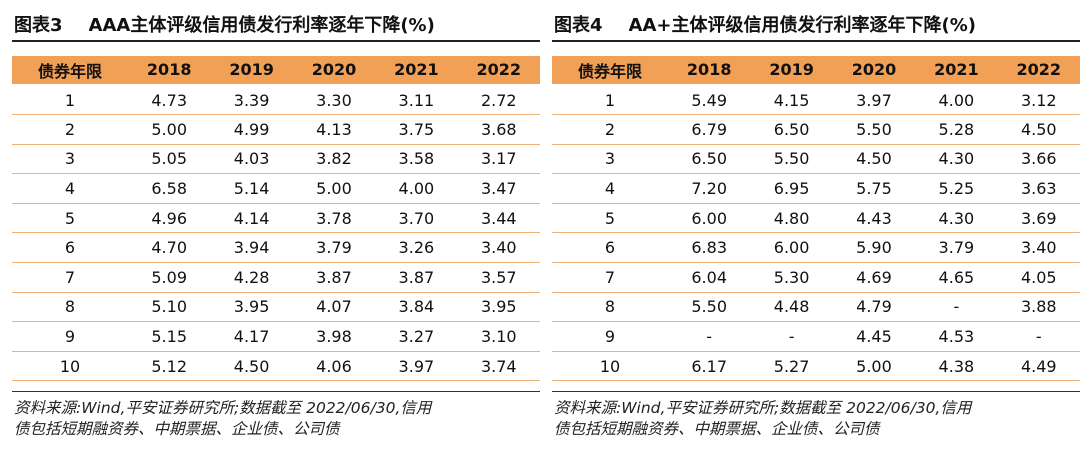 The image size is (1080, 455). Describe the element at coordinates (334, 366) in the screenshot. I see `rate-cell: 4.06` at that location.